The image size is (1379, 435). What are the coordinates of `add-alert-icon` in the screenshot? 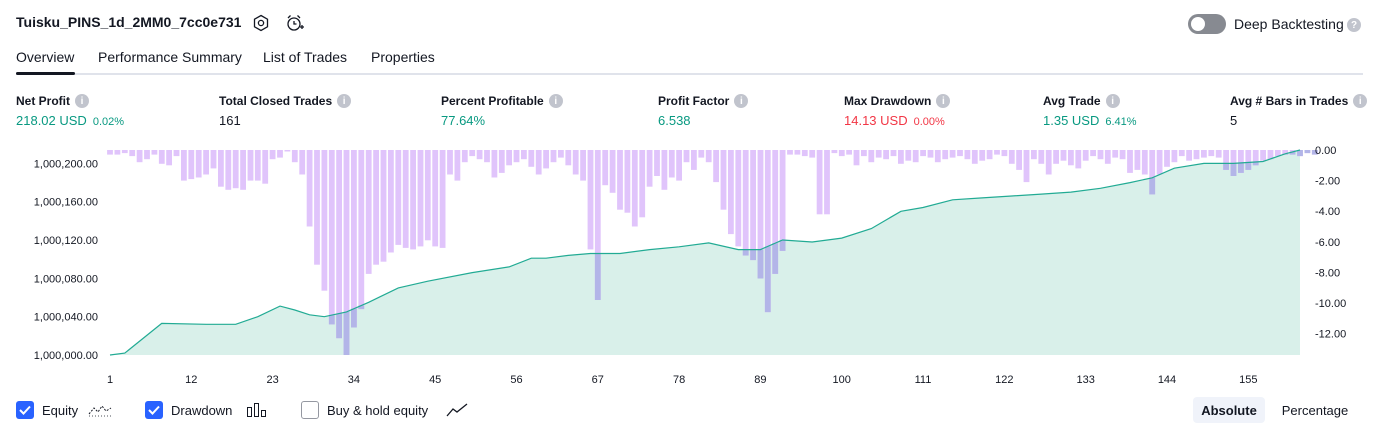 It's located at (295, 23).